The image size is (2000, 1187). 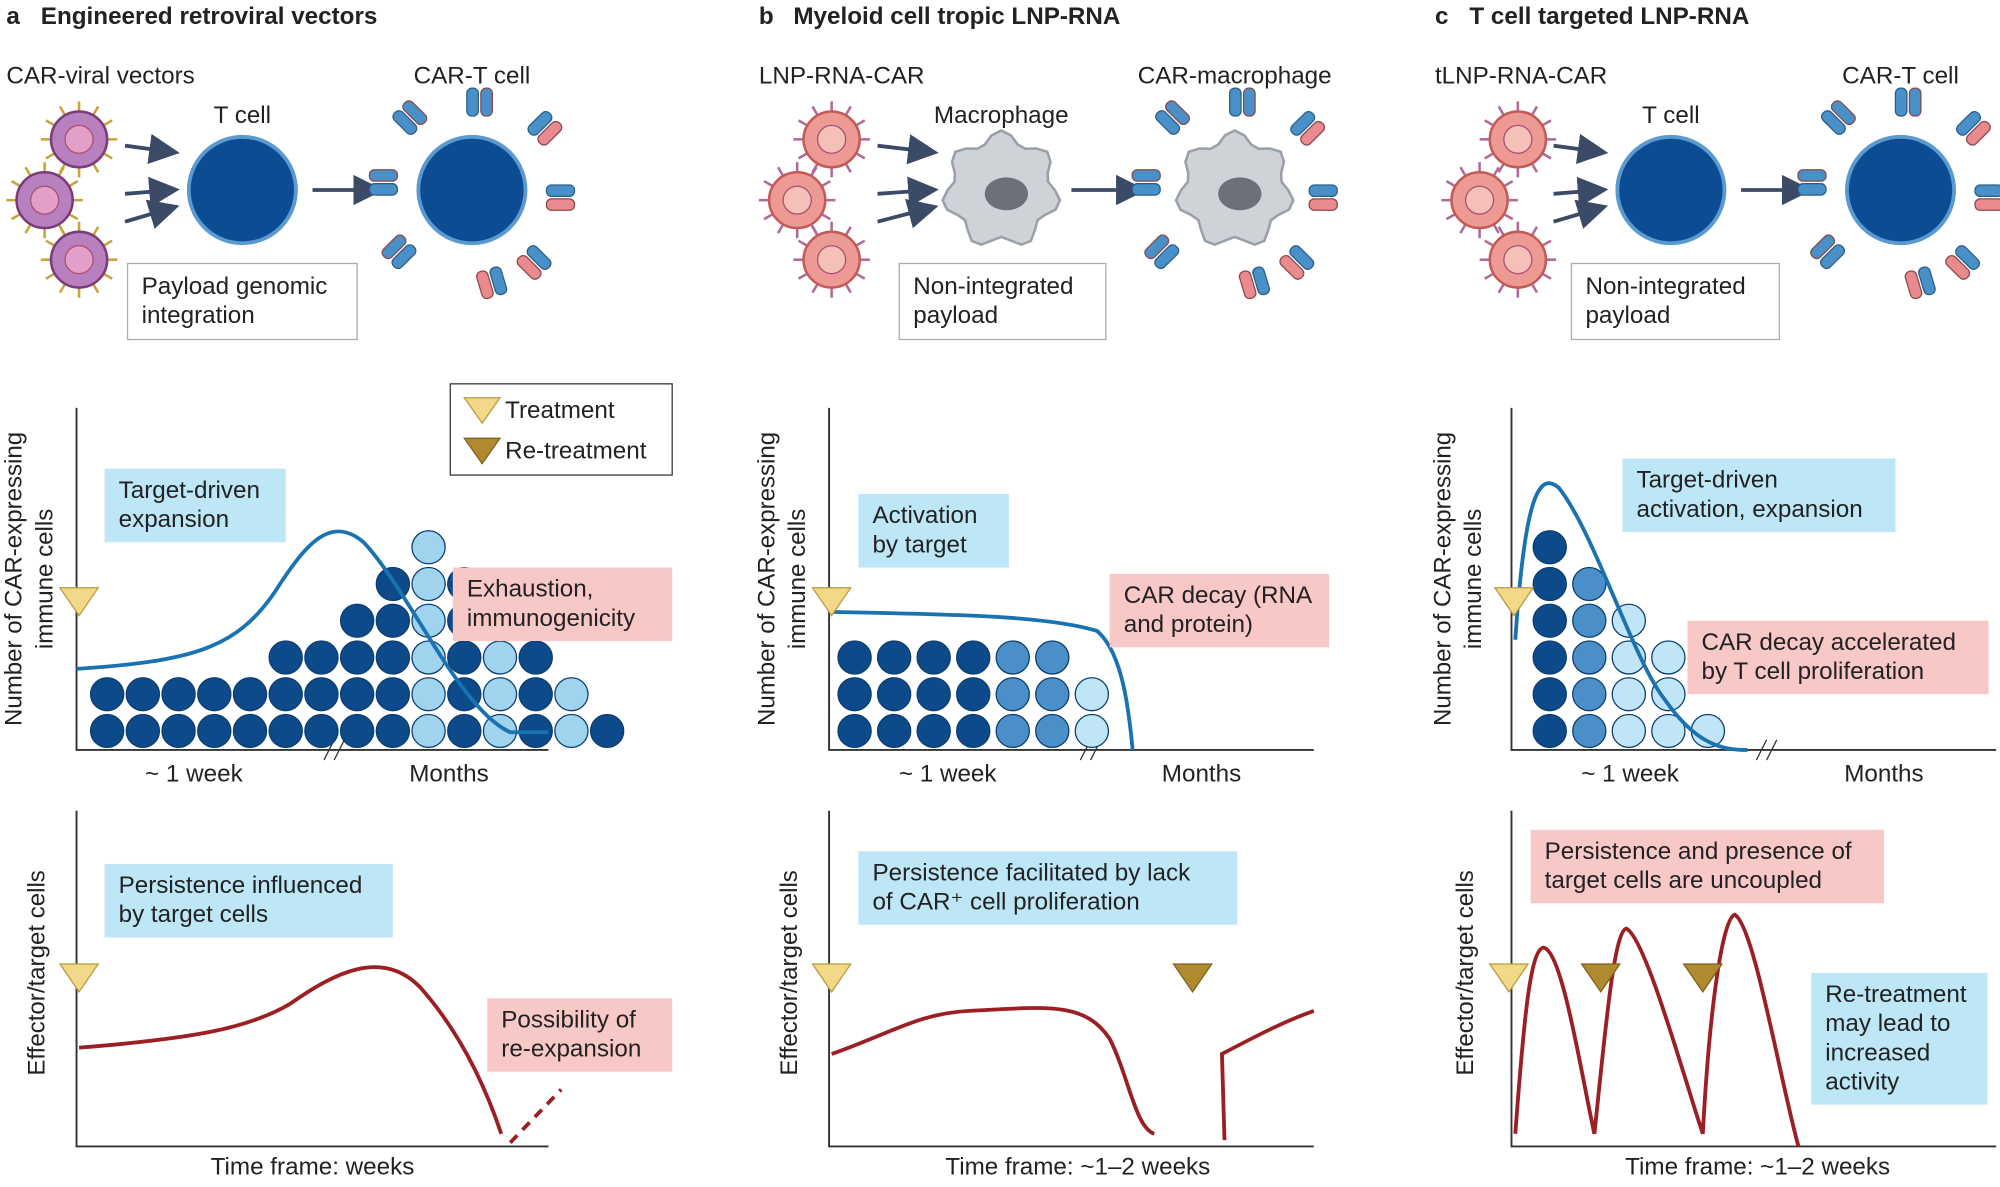 I want to click on retreatment-icon, so click(x=482, y=451).